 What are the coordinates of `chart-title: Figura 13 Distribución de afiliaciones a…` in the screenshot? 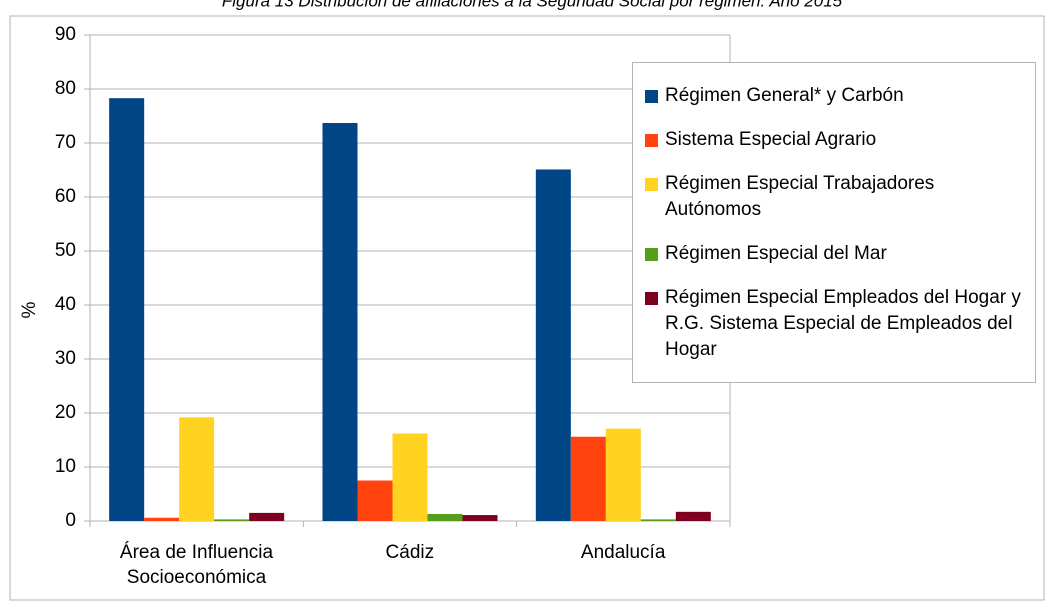 It's located at (532, 5).